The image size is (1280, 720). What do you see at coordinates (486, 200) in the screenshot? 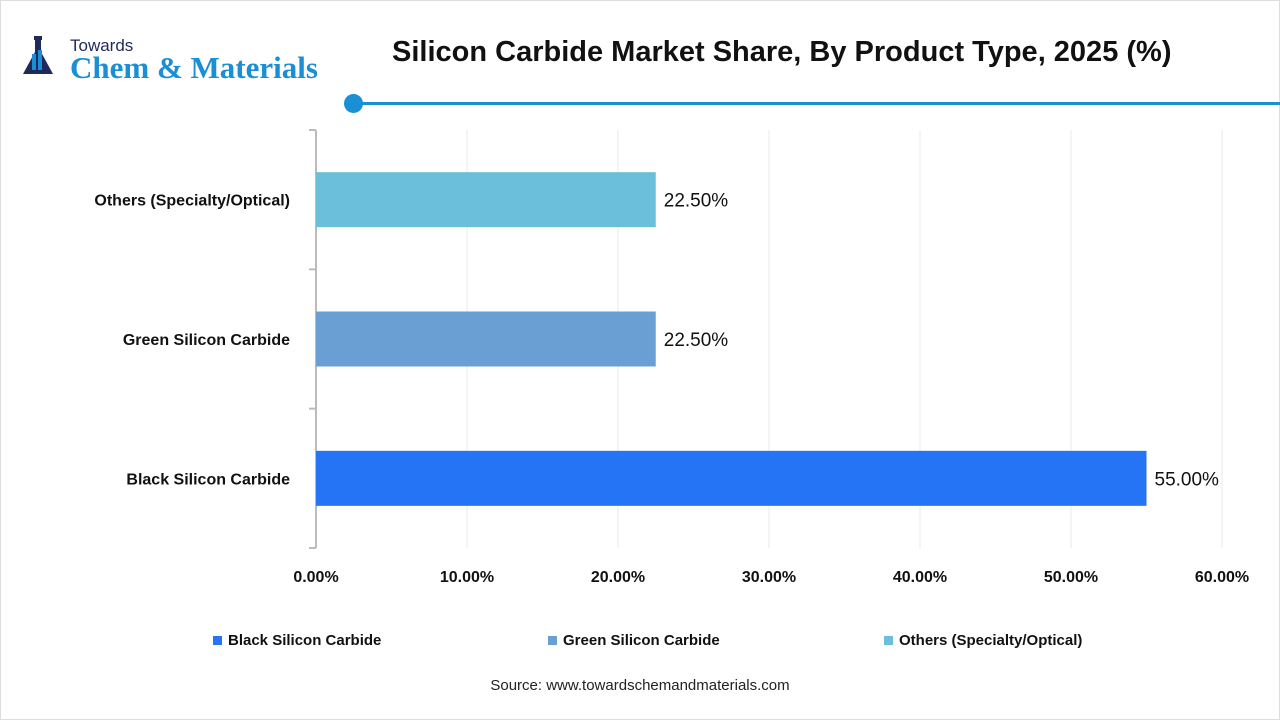
I see `bar-others-specialty-optical-` at bounding box center [486, 200].